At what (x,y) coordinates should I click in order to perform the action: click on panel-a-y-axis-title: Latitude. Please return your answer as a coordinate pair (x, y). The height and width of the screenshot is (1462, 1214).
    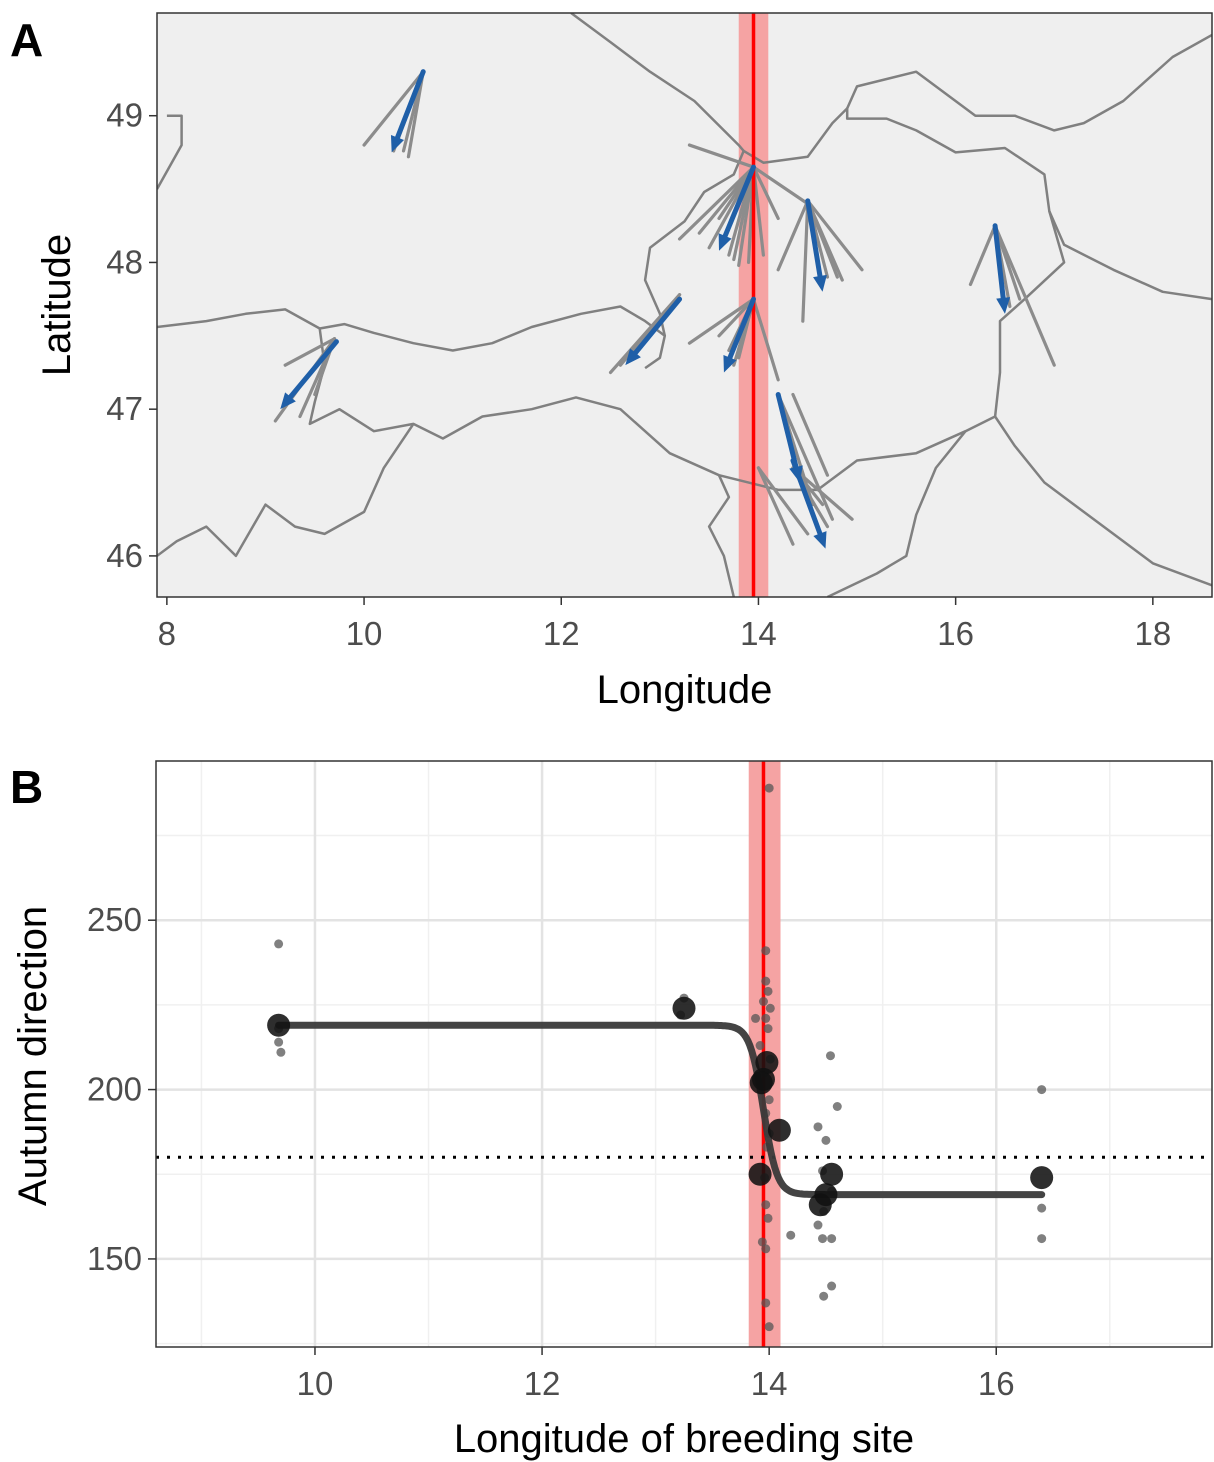
    Looking at the image, I should click on (57, 305).